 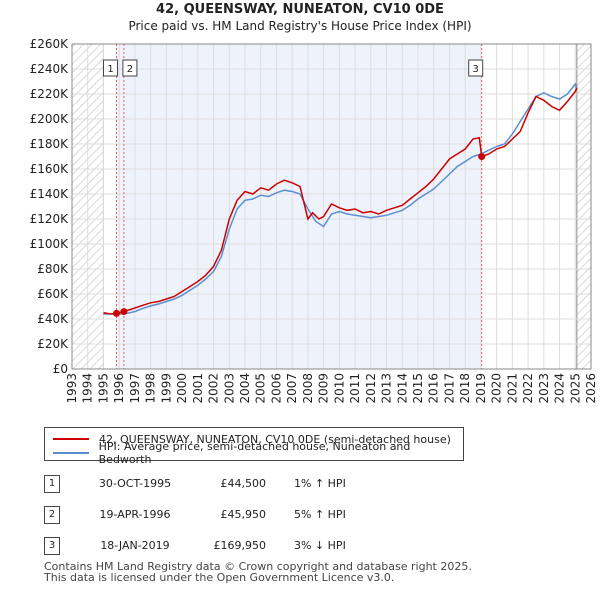 What do you see at coordinates (575, 388) in the screenshot?
I see `x-tick-label: 2025` at bounding box center [575, 388].